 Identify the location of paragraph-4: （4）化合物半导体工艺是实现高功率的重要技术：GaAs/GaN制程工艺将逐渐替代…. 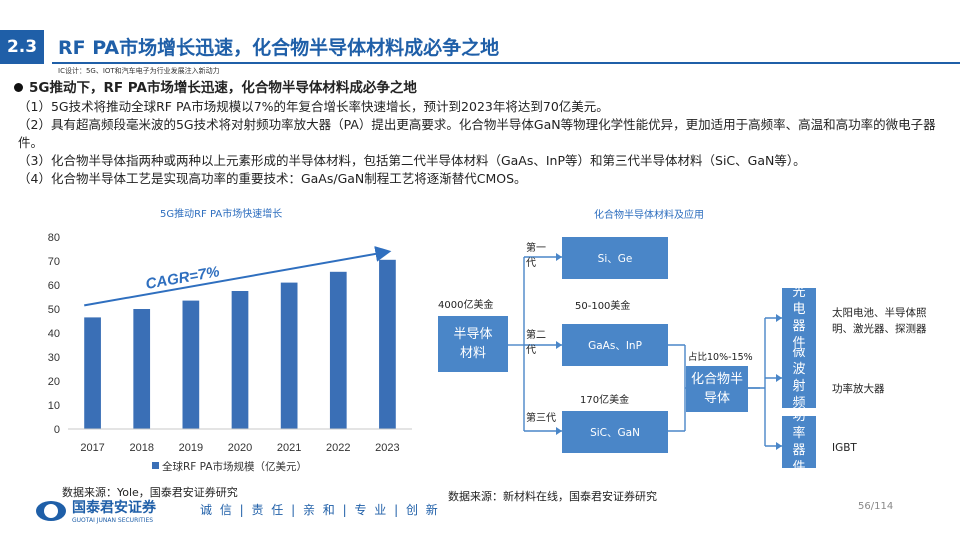
(272, 178).